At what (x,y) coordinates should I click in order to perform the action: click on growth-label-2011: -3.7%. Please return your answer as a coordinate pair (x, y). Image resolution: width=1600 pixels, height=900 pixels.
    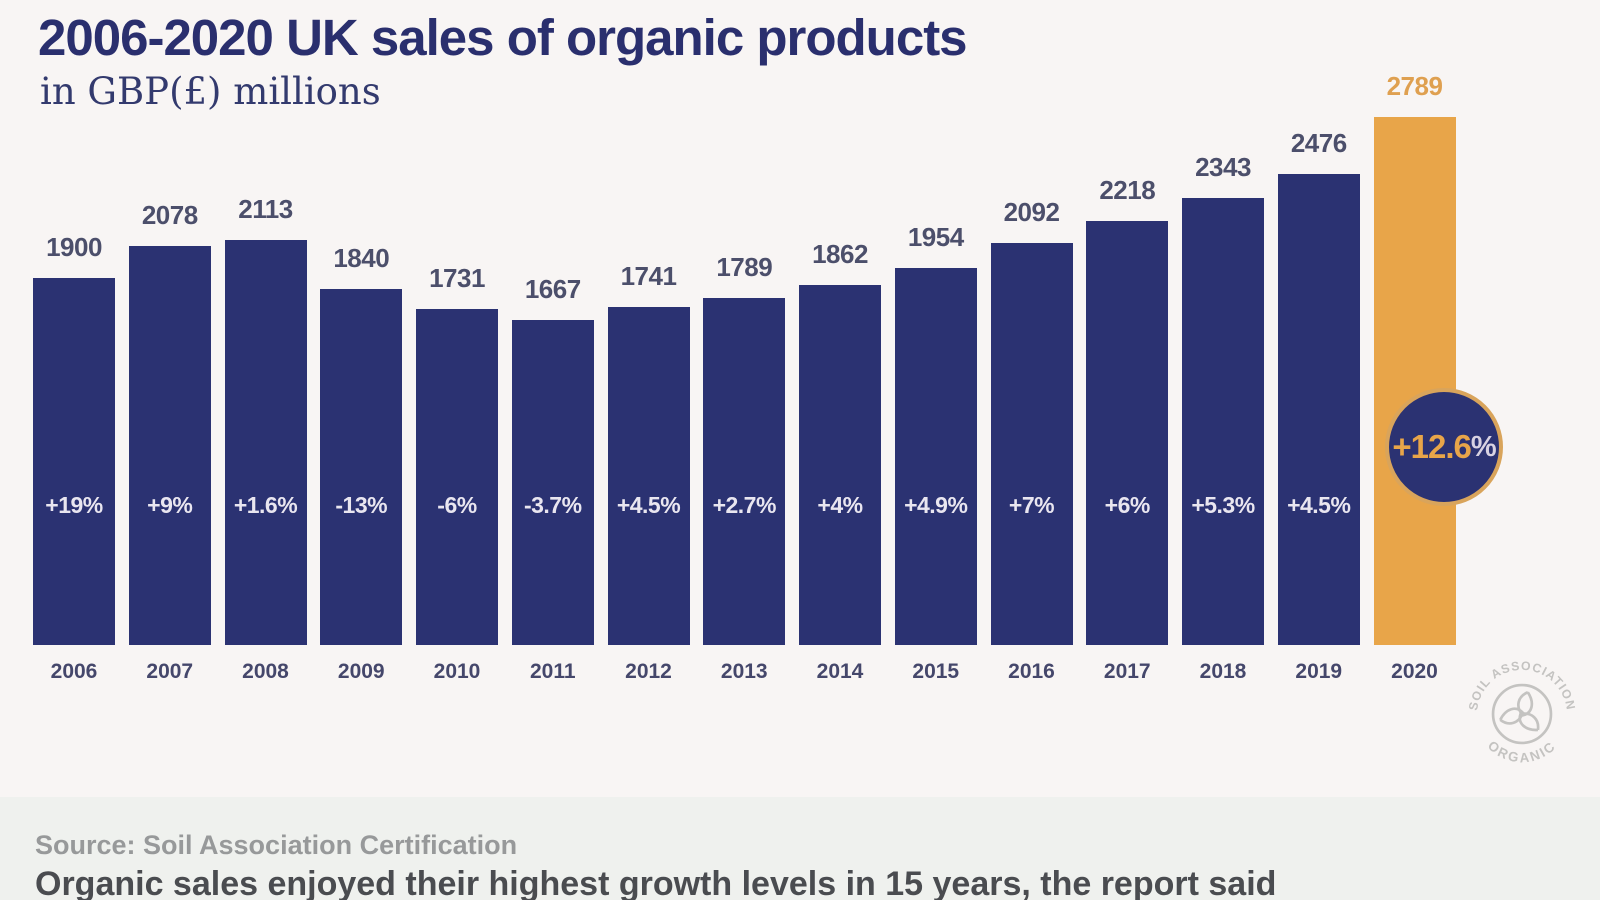
    Looking at the image, I should click on (552, 505).